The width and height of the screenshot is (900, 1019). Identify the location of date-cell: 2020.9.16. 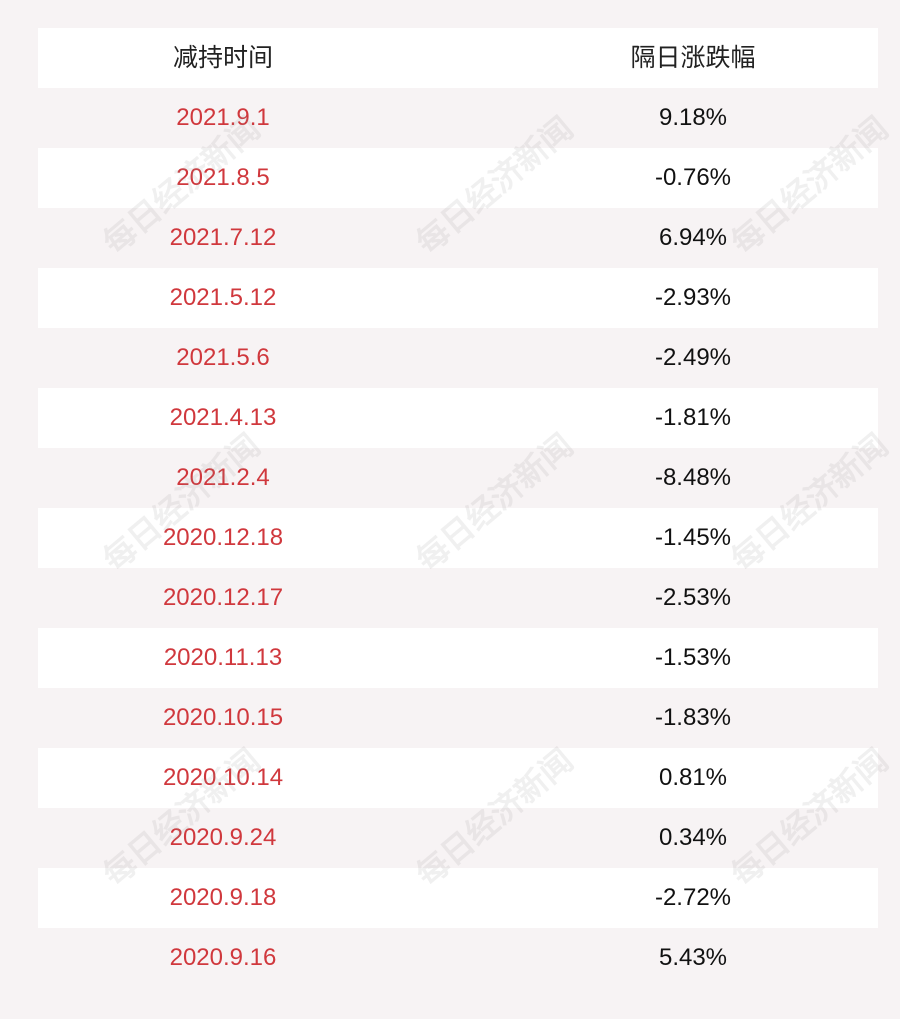
(223, 957).